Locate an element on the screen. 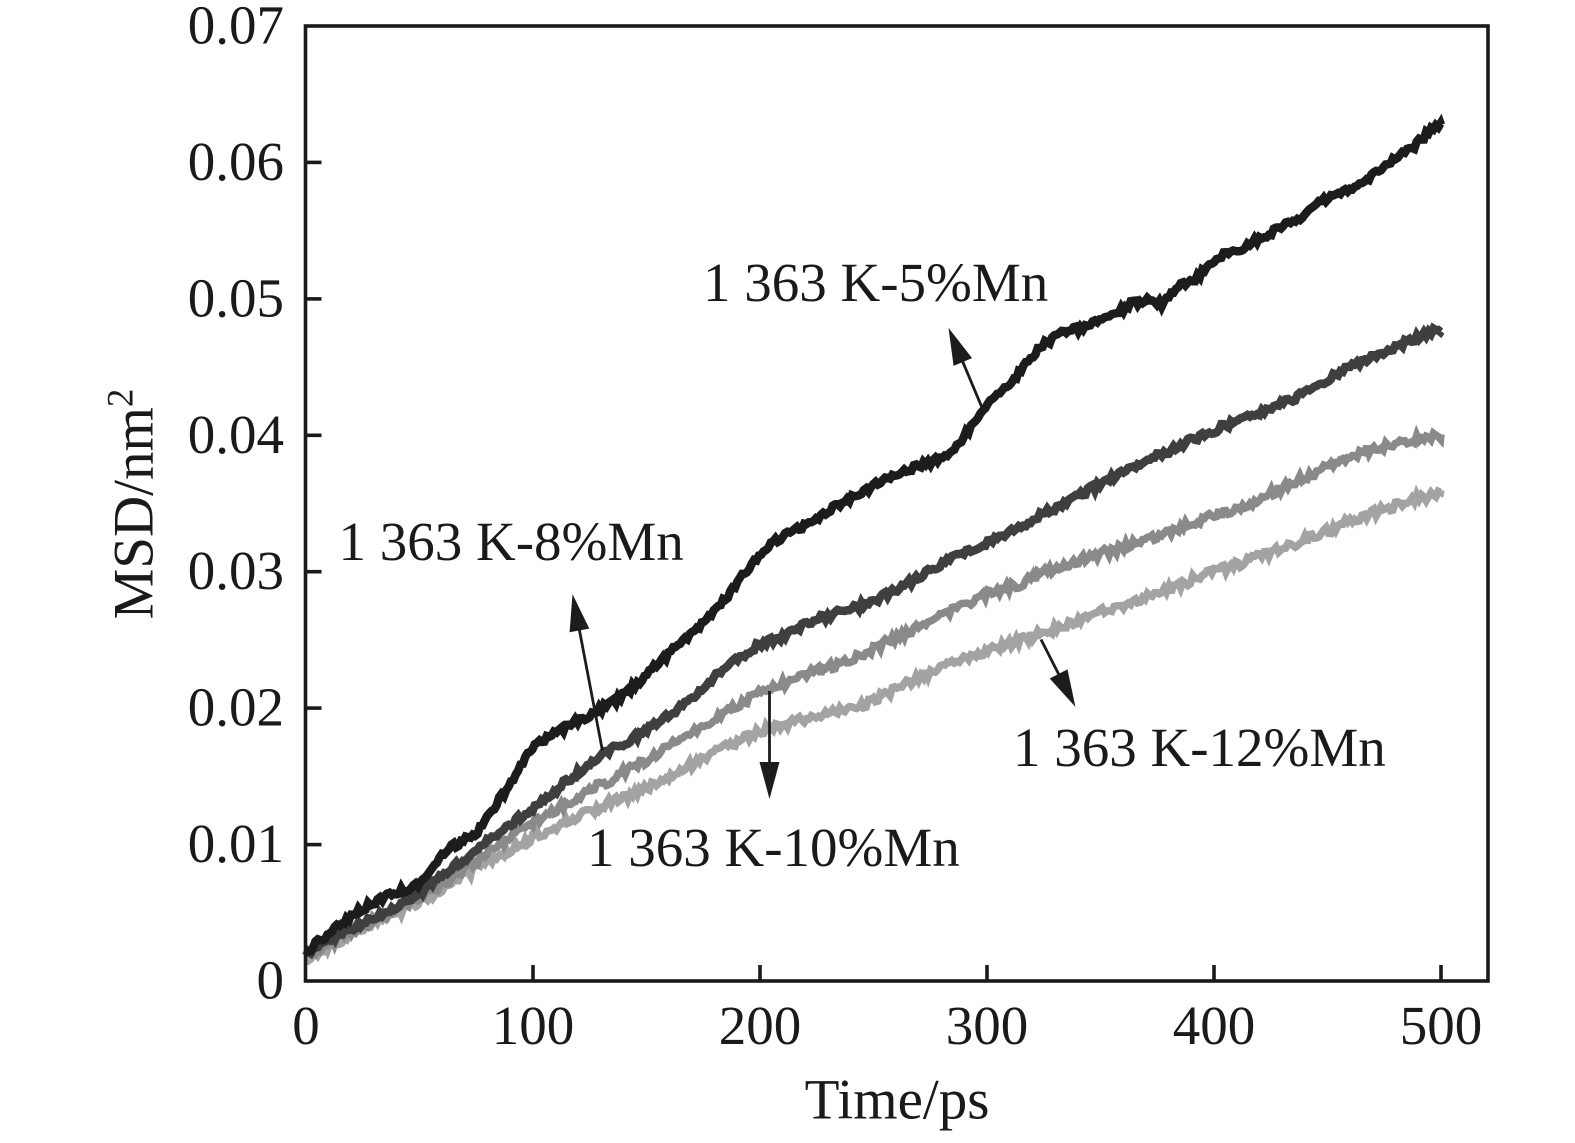 Image resolution: width=1575 pixels, height=1143 pixels. svg-text: 300 is located at coordinates (987, 1025).